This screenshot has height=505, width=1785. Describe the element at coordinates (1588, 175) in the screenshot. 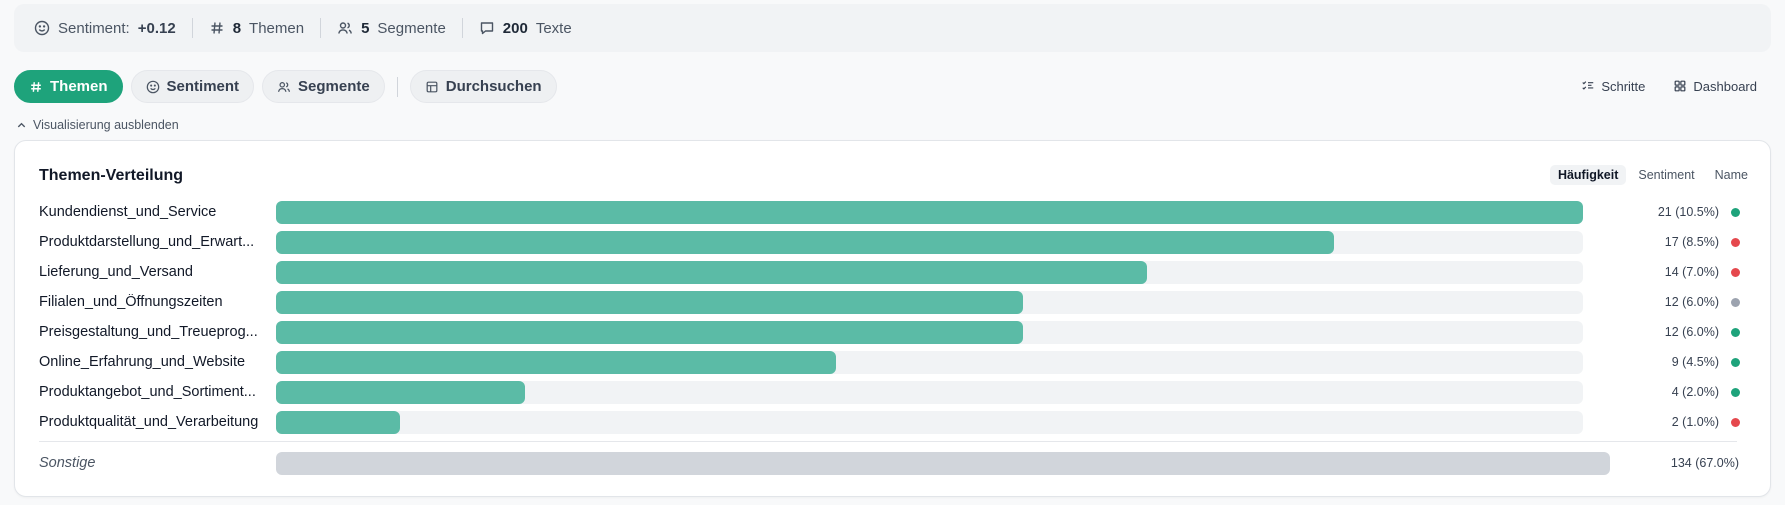

I see `sort-frequency-button: Häufigkeit` at that location.